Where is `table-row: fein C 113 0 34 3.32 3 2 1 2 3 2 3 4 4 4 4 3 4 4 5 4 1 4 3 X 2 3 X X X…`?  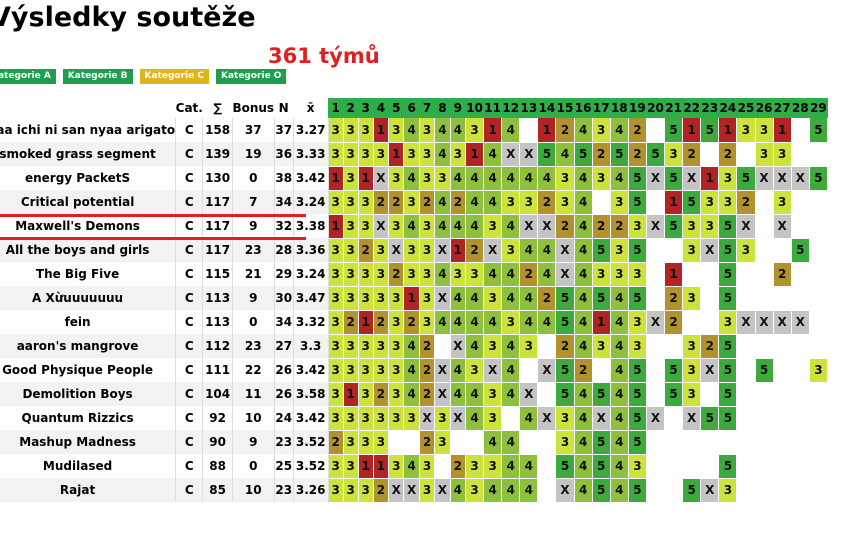
table-row: fein C 113 0 34 3.32 3 2 1 2 3 2 3 4 4 4 4 3 4 4 5 4 1 4 3 X 2 3 X X X… is located at coordinates (414, 322).